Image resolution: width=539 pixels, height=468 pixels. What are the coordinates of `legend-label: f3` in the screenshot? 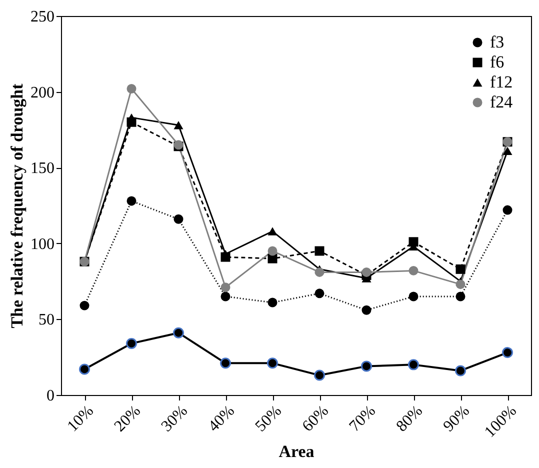 It's located at (497, 42).